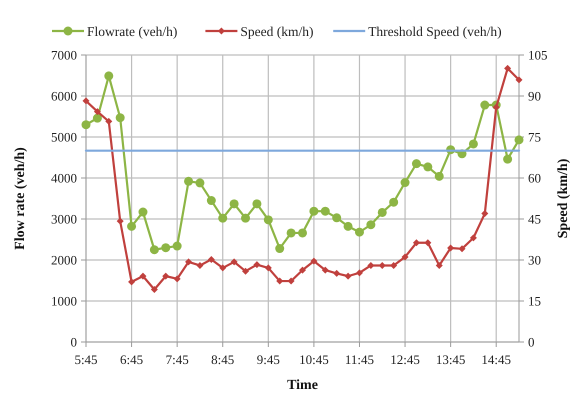 The width and height of the screenshot is (577, 400). What do you see at coordinates (20, 198) in the screenshot?
I see `y-axis-title: Flow rate (veh/h)` at bounding box center [20, 198].